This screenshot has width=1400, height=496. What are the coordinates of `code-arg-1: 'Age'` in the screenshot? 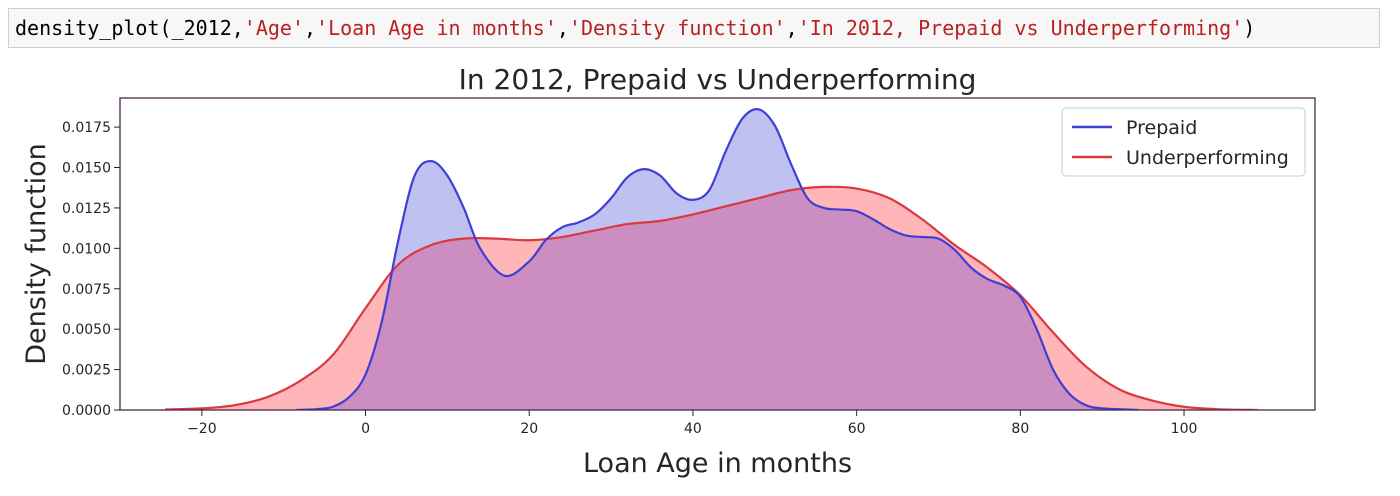 It's located at (273, 28).